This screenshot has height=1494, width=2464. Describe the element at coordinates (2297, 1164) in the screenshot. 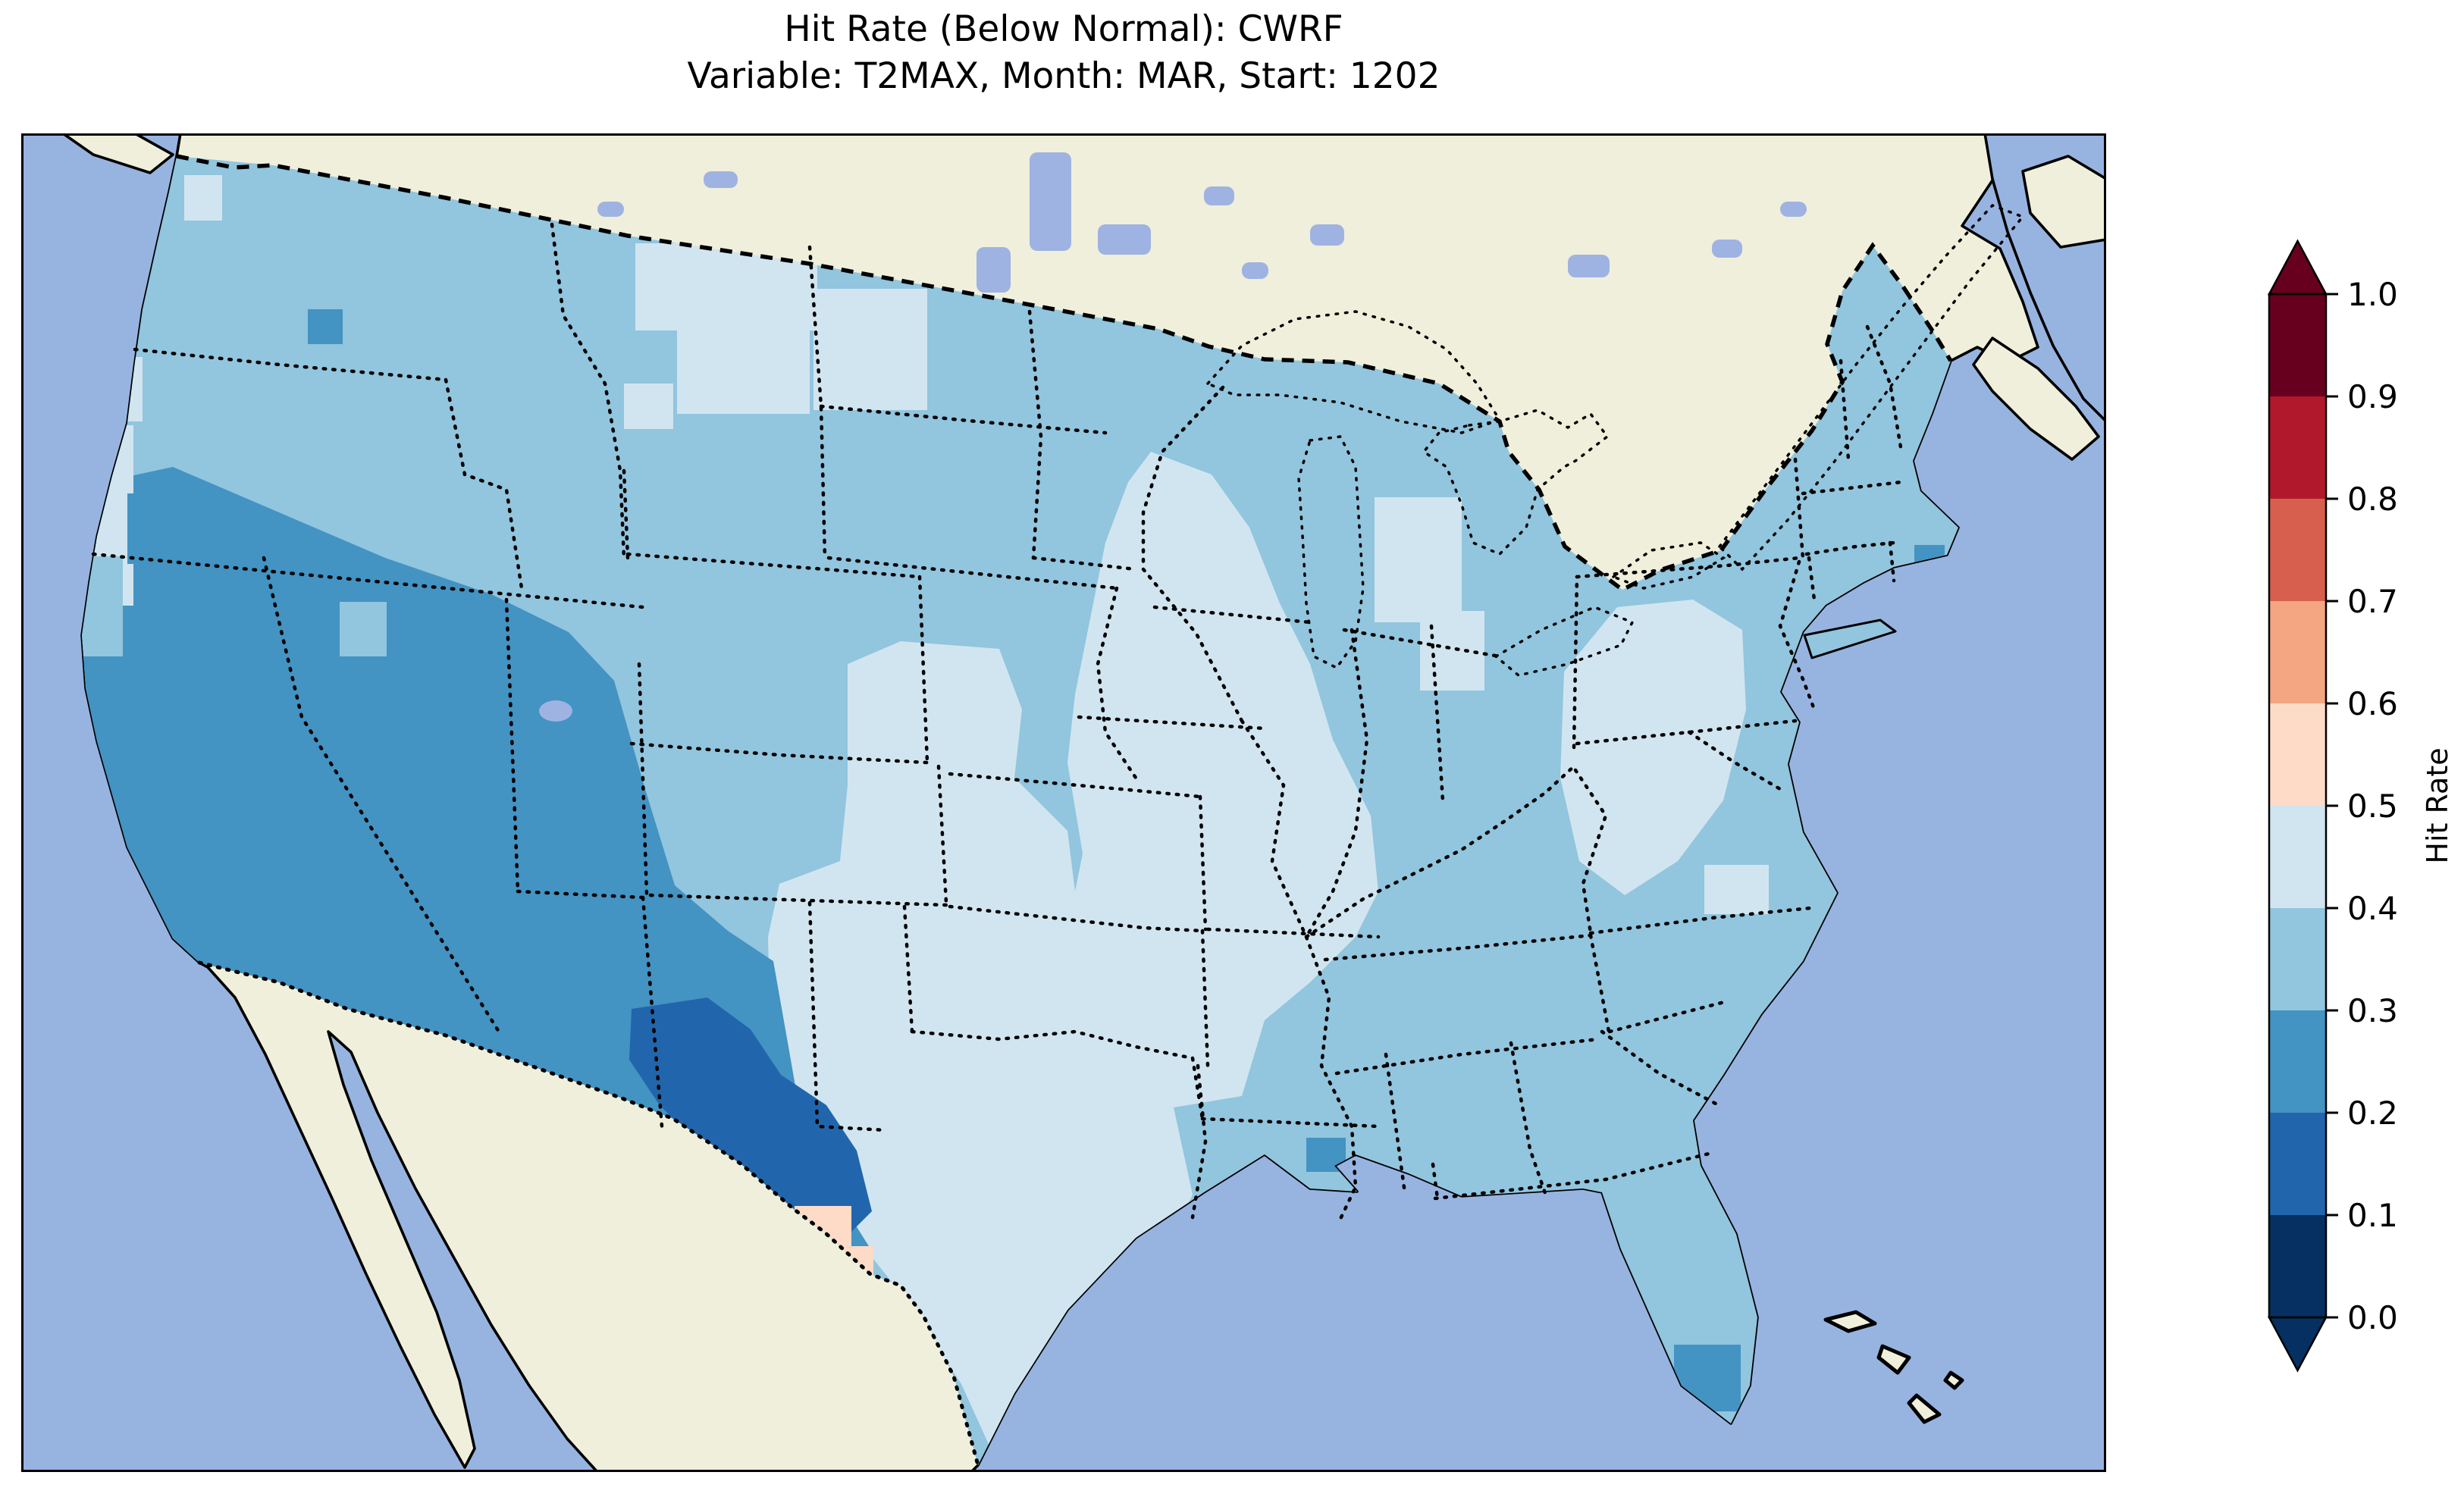

I see `colorbar-bin-0.1-0.2` at that location.